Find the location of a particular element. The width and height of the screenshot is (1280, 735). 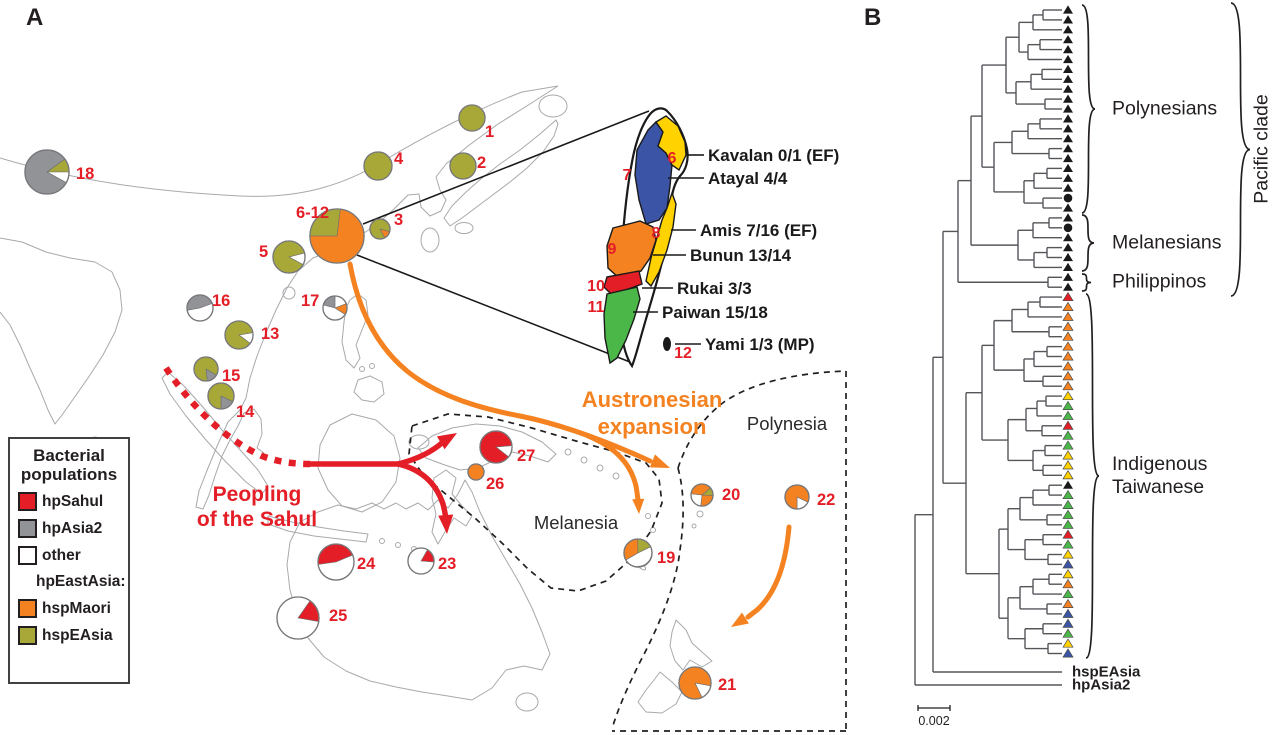

hpasia2-label: hpAsia2 is located at coordinates (72, 528).